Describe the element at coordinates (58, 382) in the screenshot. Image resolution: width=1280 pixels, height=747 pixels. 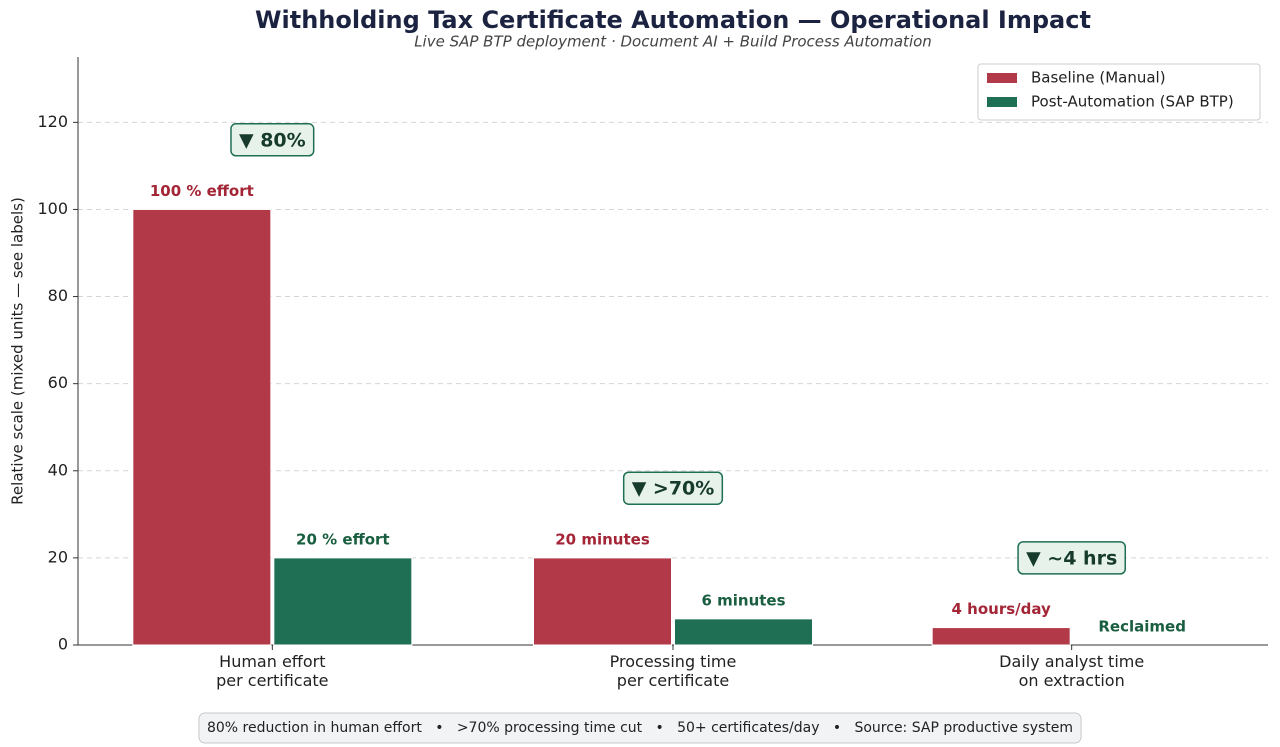
I see `y-tick-label: 60` at that location.